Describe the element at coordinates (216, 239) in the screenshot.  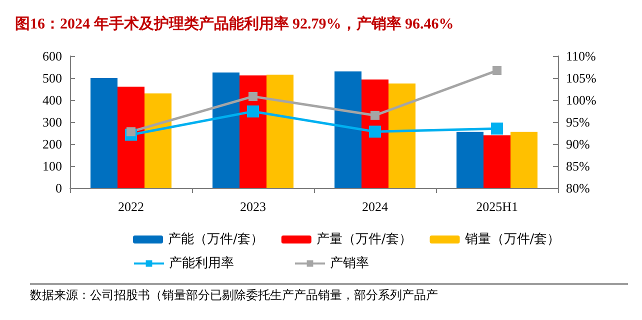
I see `legend-label: 产能（万件/套）` at that location.